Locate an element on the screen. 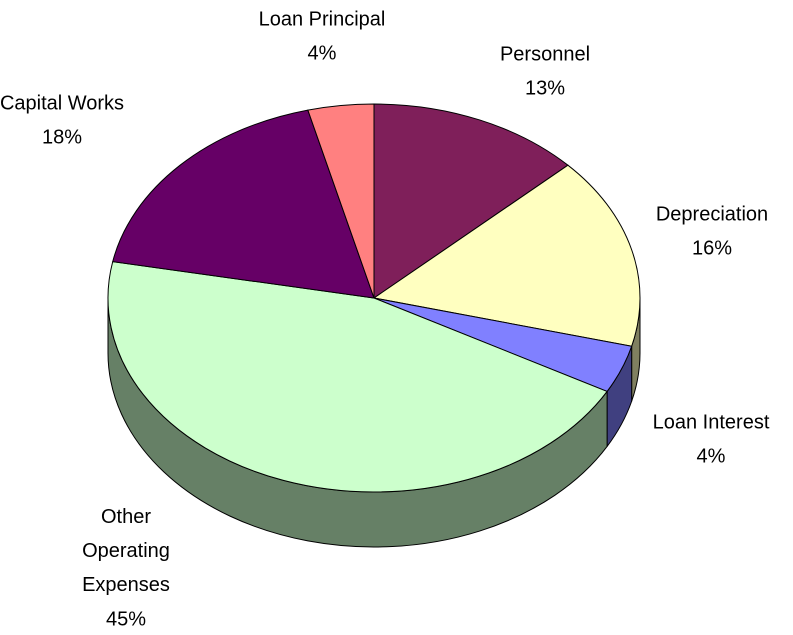  category-label: Capital Works is located at coordinates (62, 103).